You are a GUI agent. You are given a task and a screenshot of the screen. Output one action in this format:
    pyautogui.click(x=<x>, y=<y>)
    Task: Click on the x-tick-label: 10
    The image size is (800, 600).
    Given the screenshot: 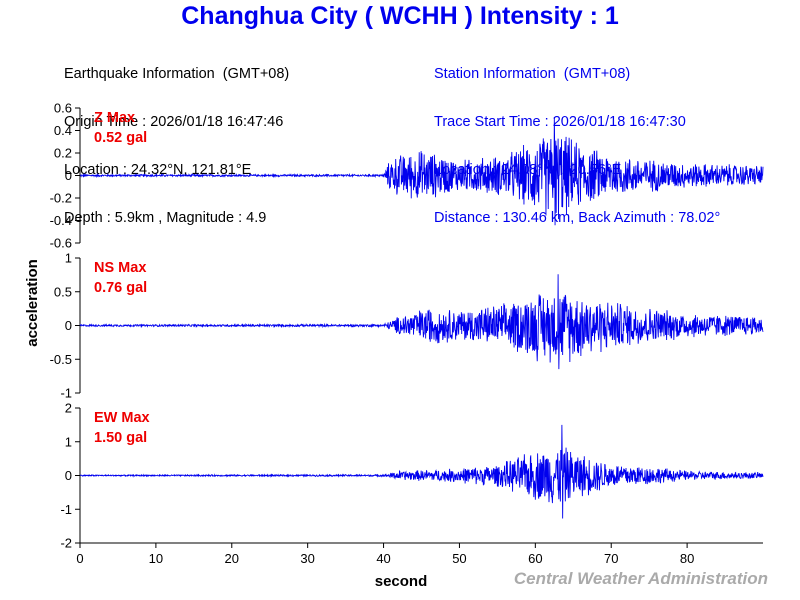 What is the action you would take?
    pyautogui.click(x=156, y=558)
    